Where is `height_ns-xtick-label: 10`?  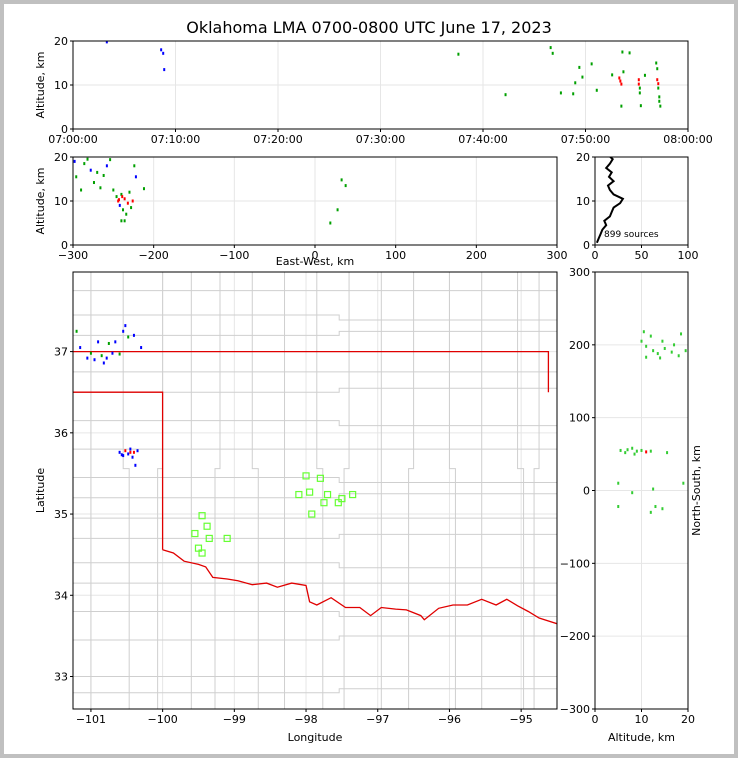 height_ns-xtick-label: 10 is located at coordinates (642, 719).